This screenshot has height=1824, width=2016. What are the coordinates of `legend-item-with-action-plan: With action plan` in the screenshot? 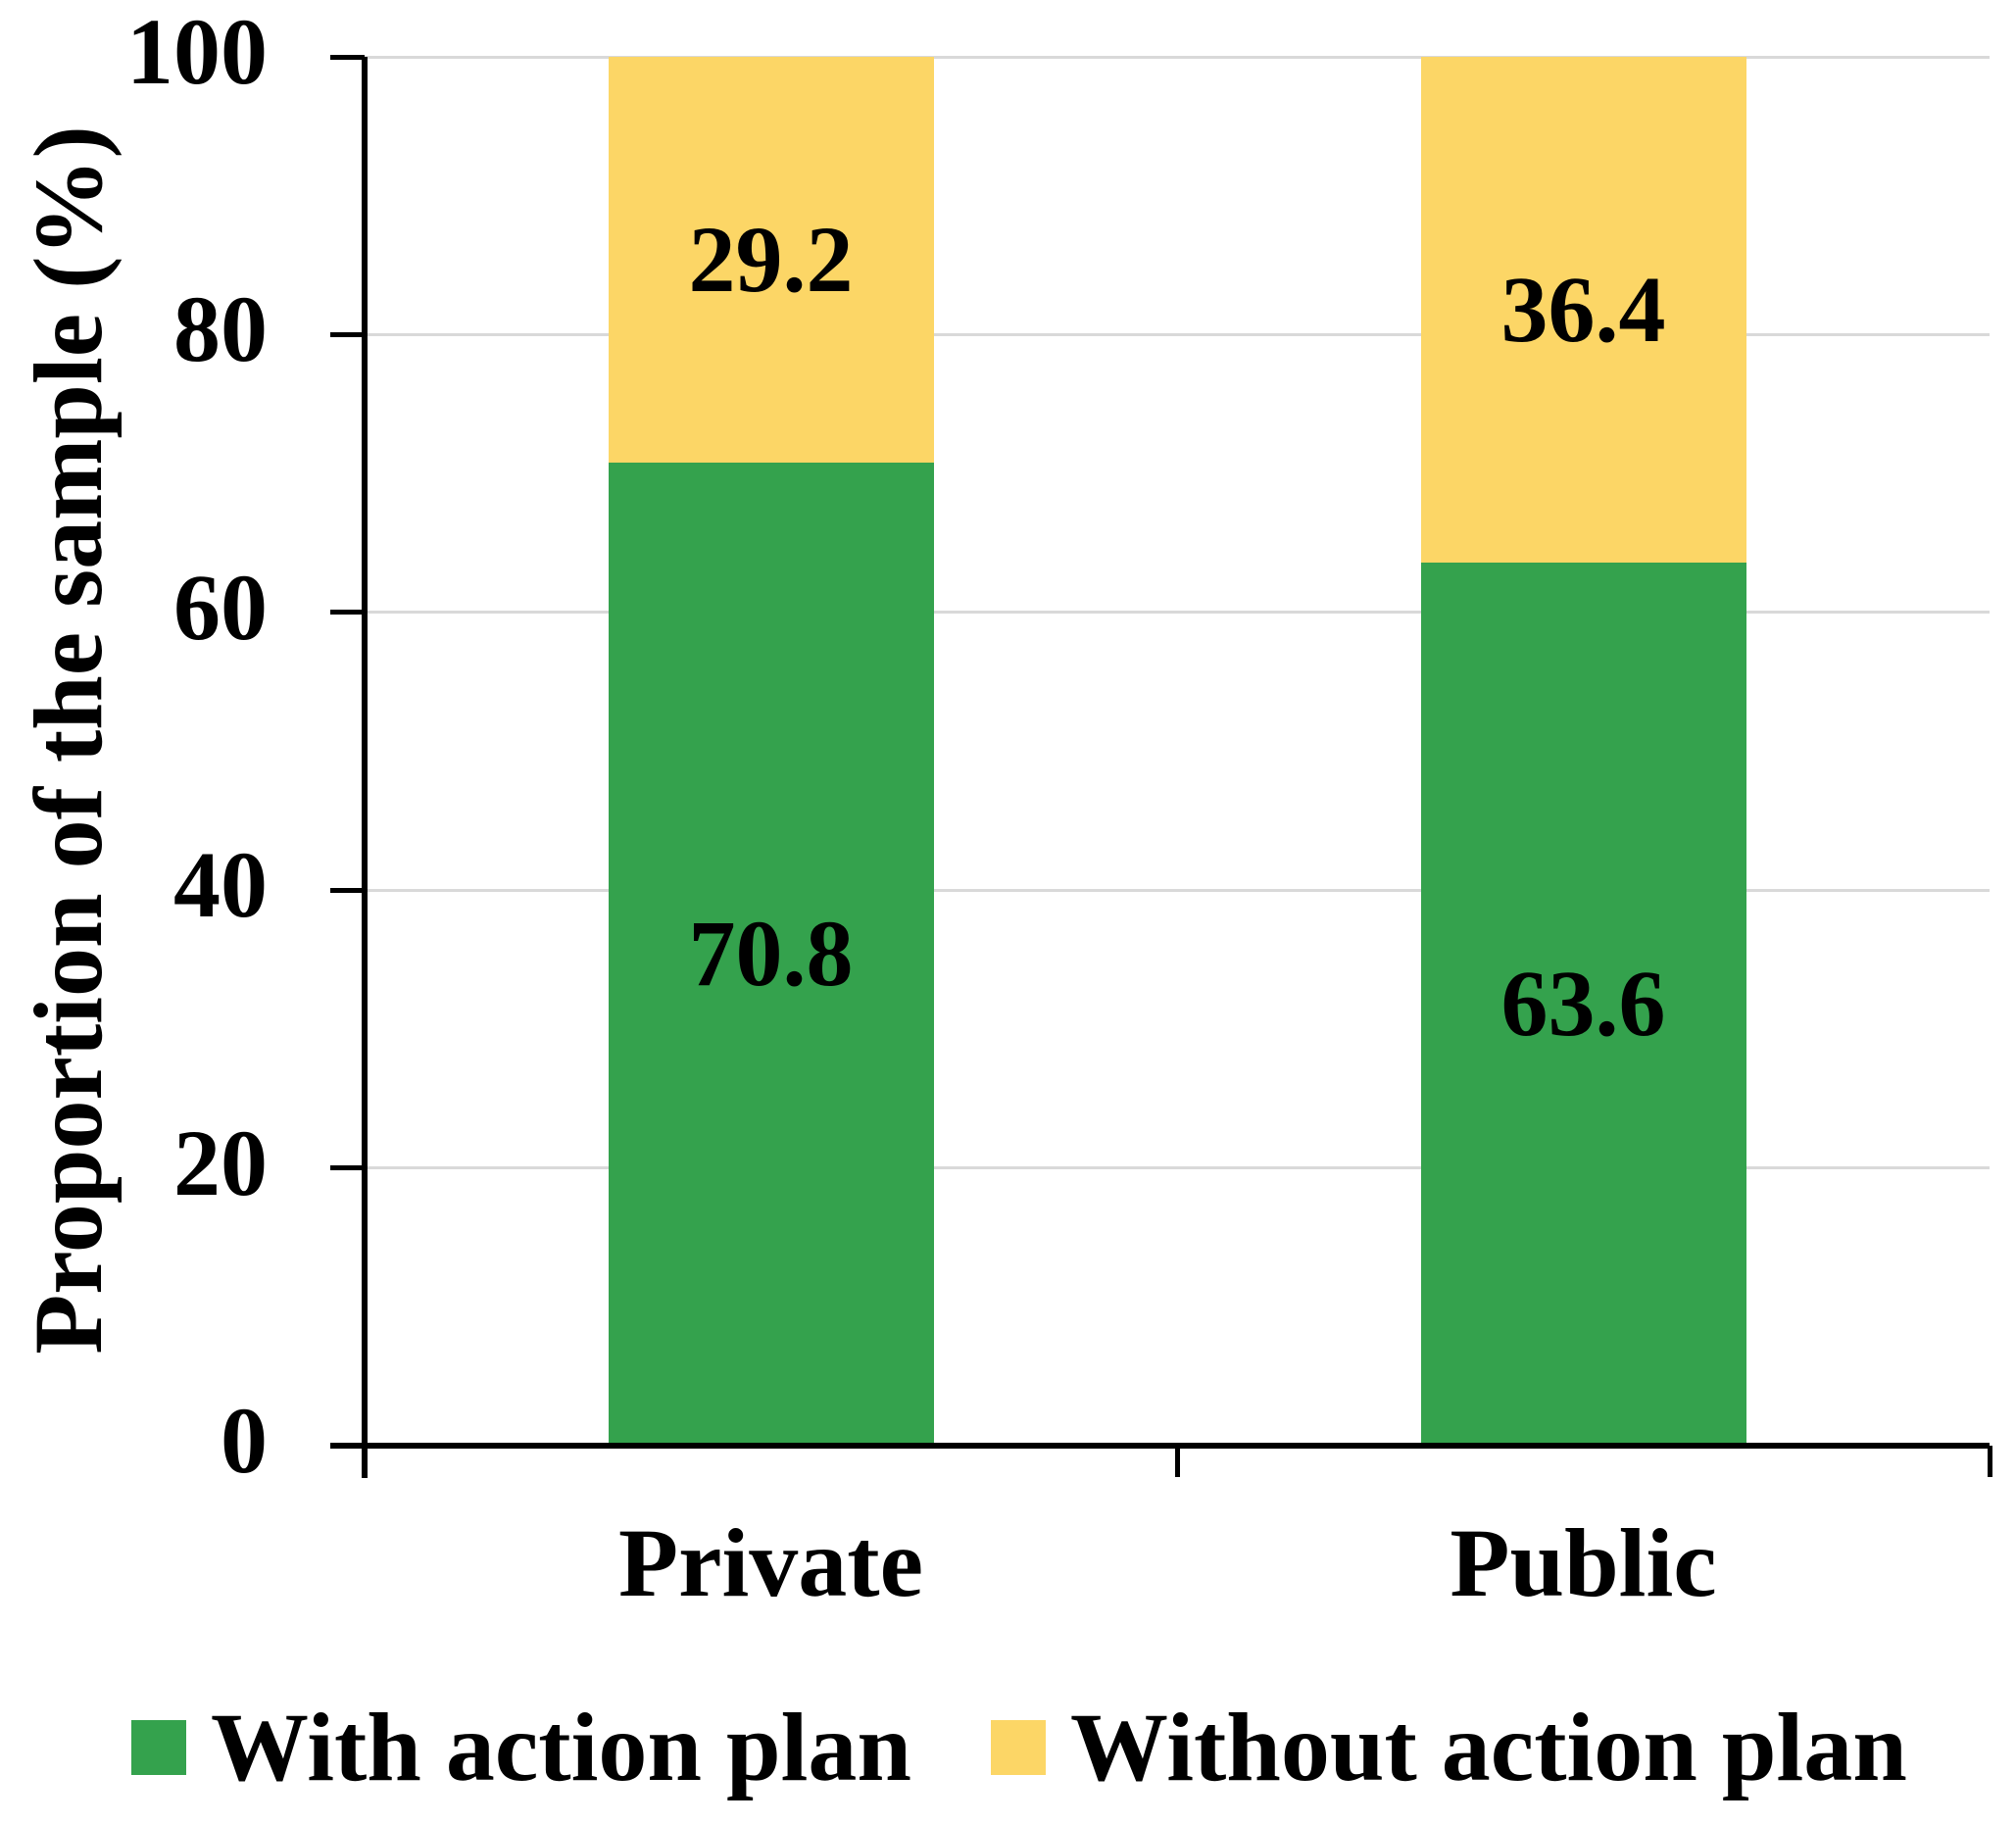 It's located at (521, 1748).